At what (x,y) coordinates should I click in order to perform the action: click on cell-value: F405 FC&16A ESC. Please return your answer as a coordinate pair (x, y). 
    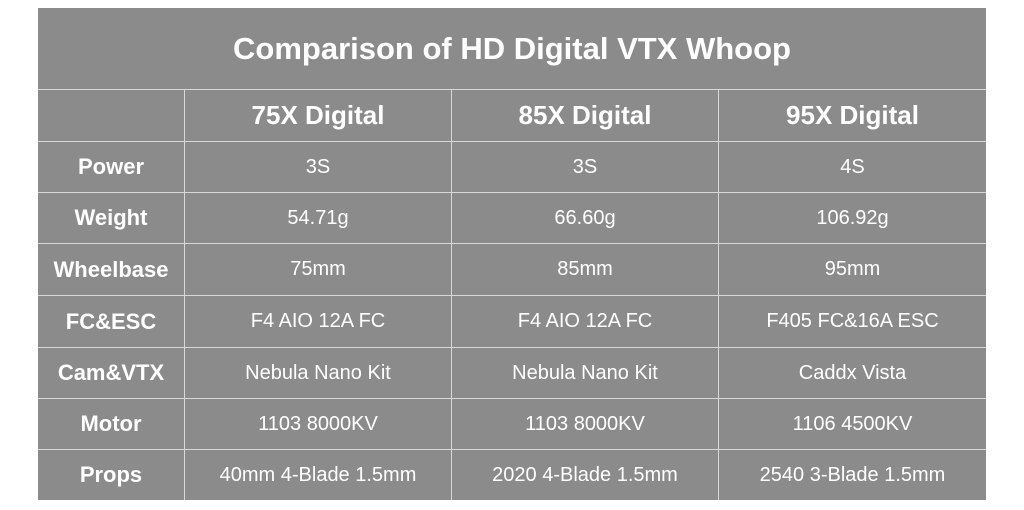
    Looking at the image, I should click on (852, 322).